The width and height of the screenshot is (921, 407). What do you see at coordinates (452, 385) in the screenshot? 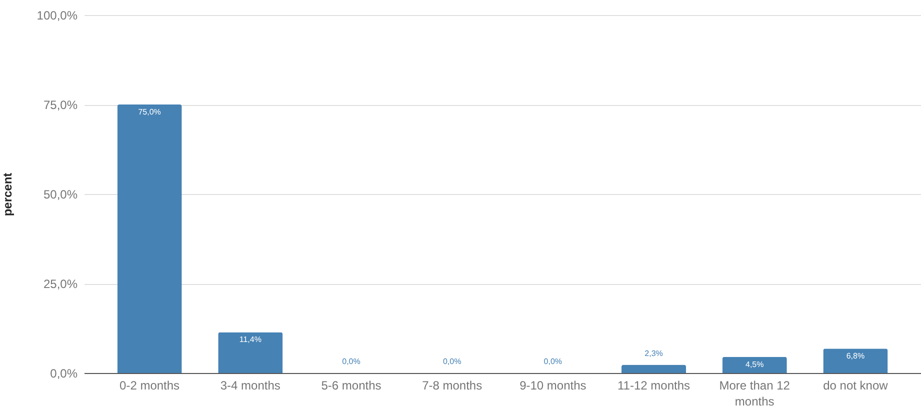
I see `x-tick-label: 7-8 months` at bounding box center [452, 385].